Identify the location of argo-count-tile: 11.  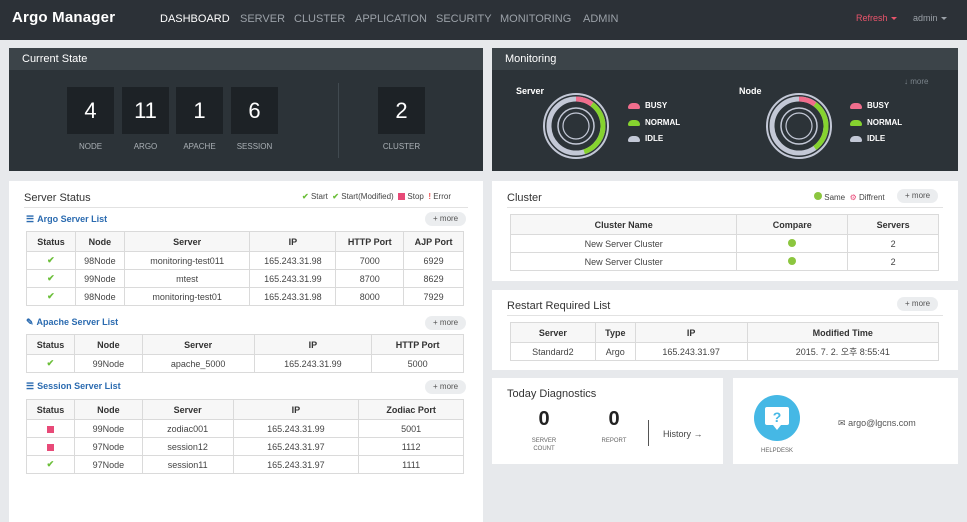
(145, 110).